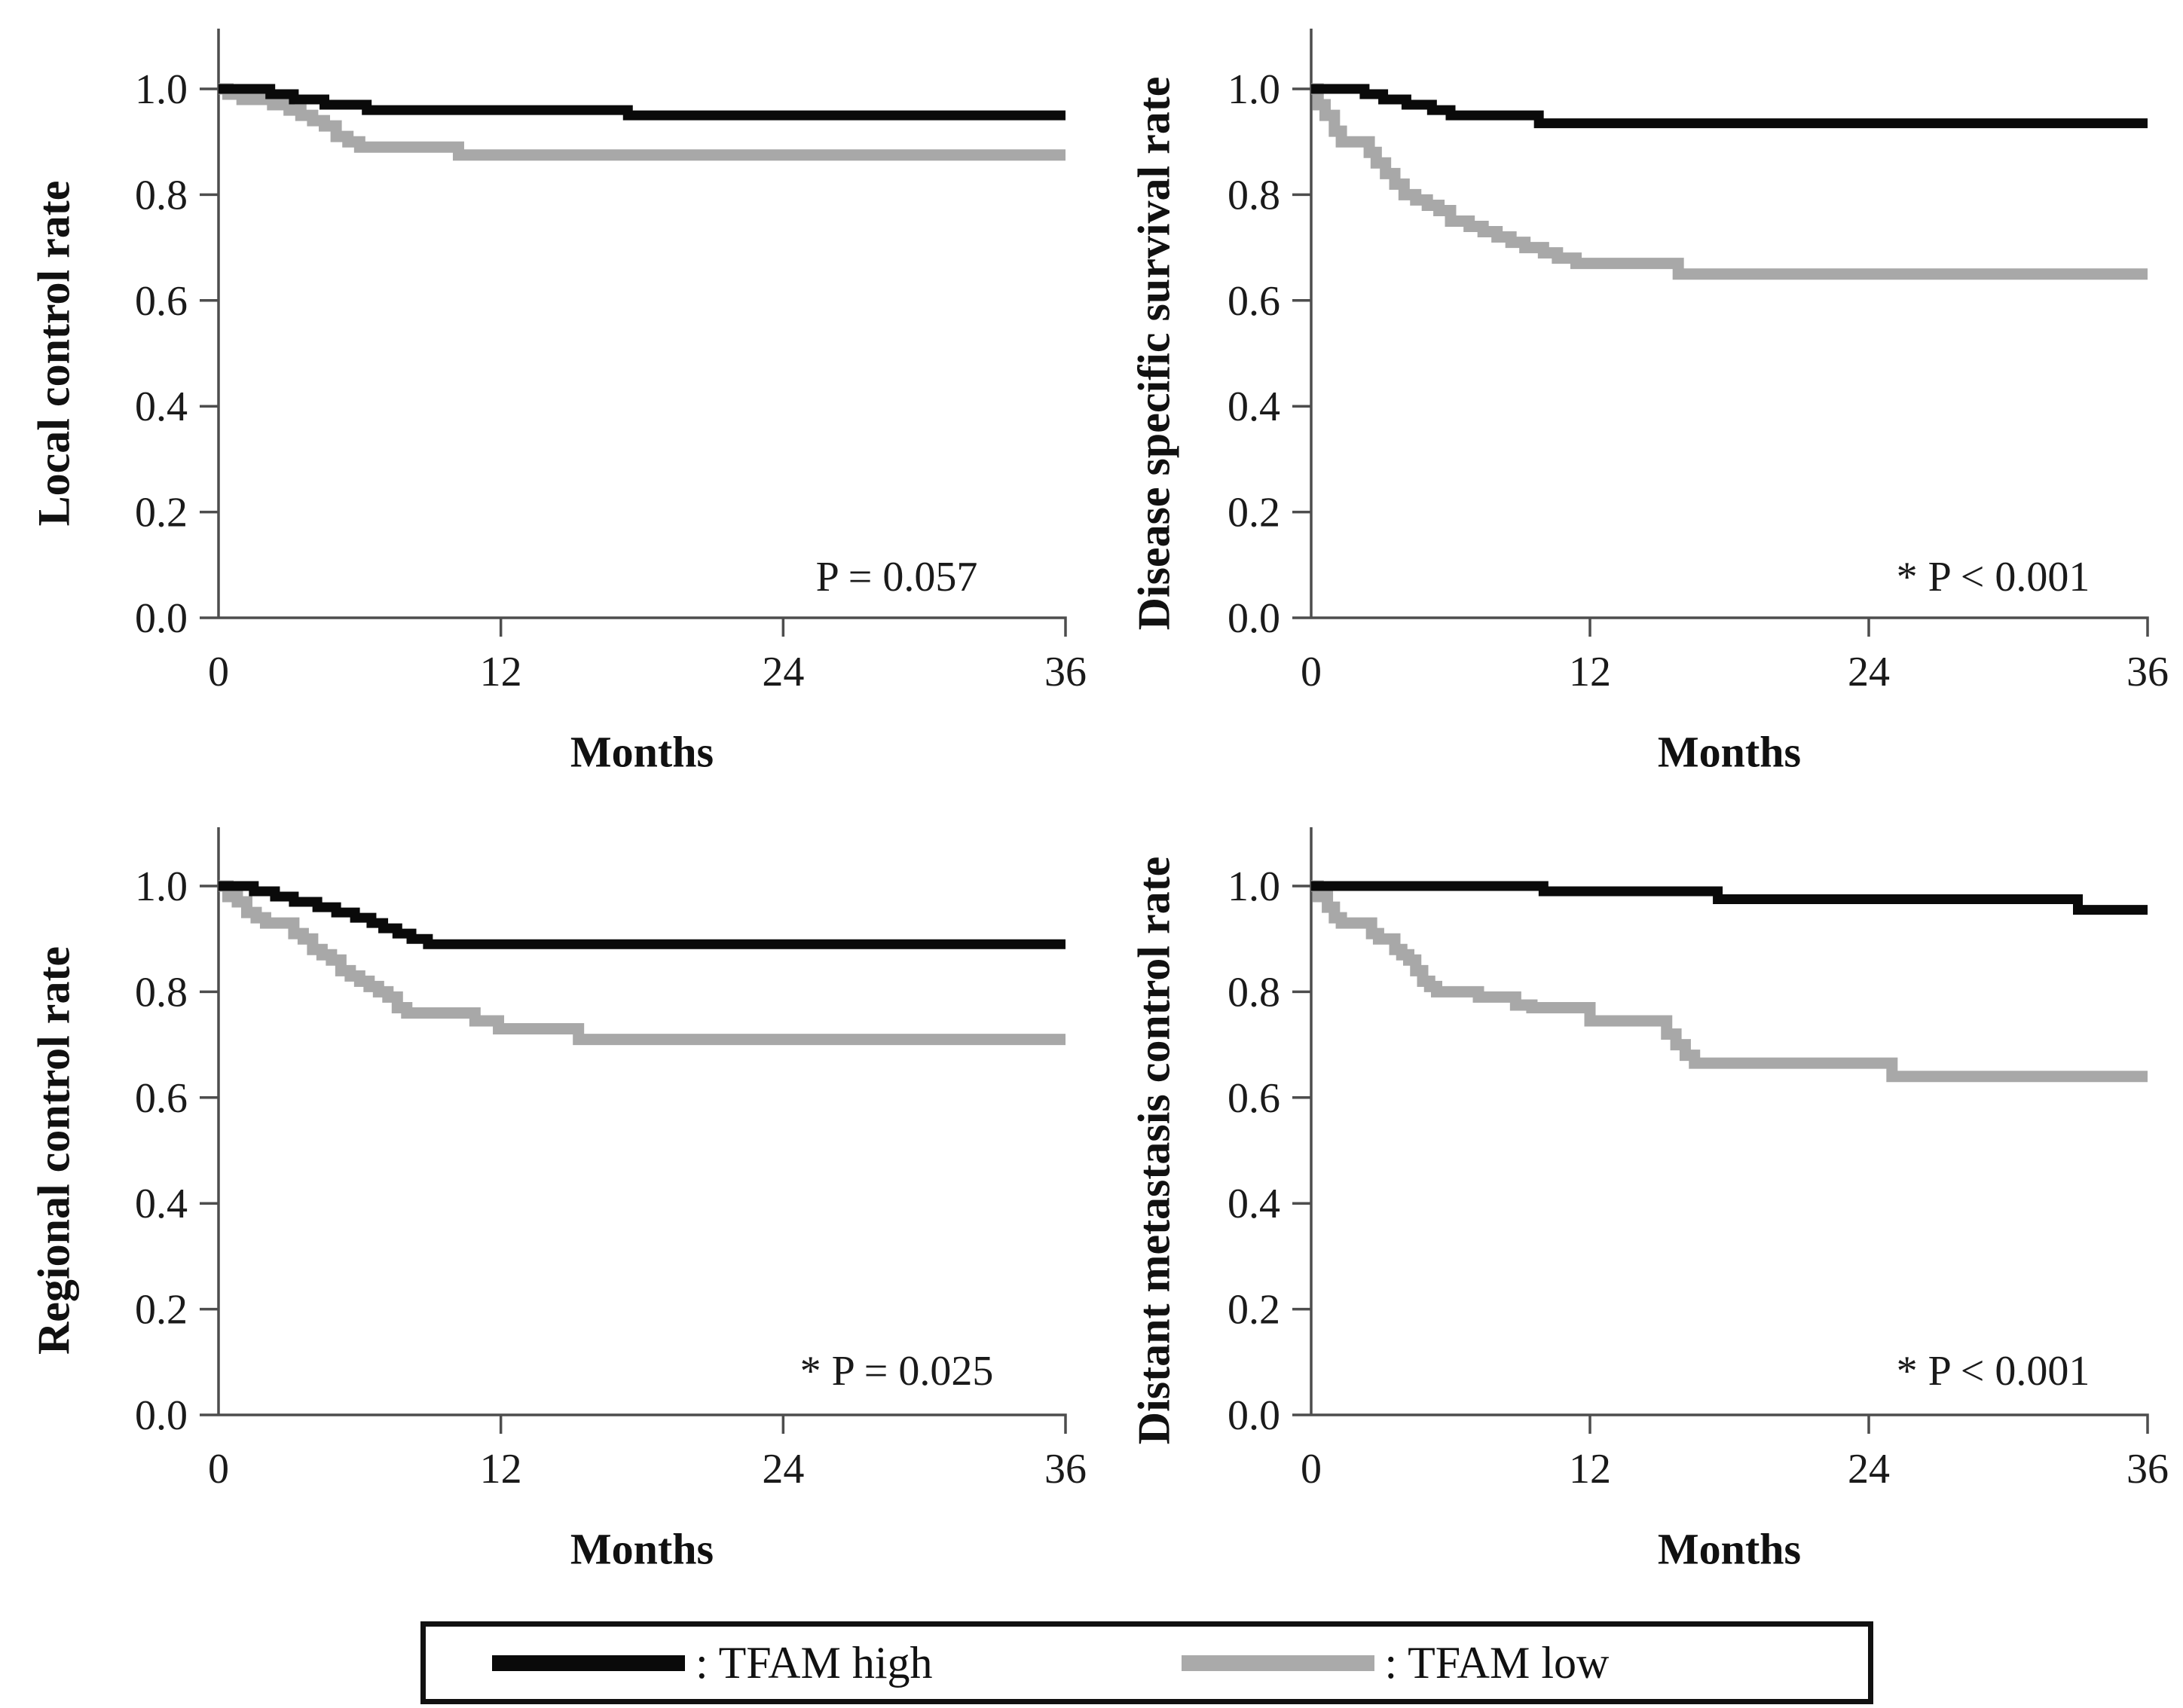  I want to click on legend: : TFAM high : TFAM low, so click(1146, 1662).